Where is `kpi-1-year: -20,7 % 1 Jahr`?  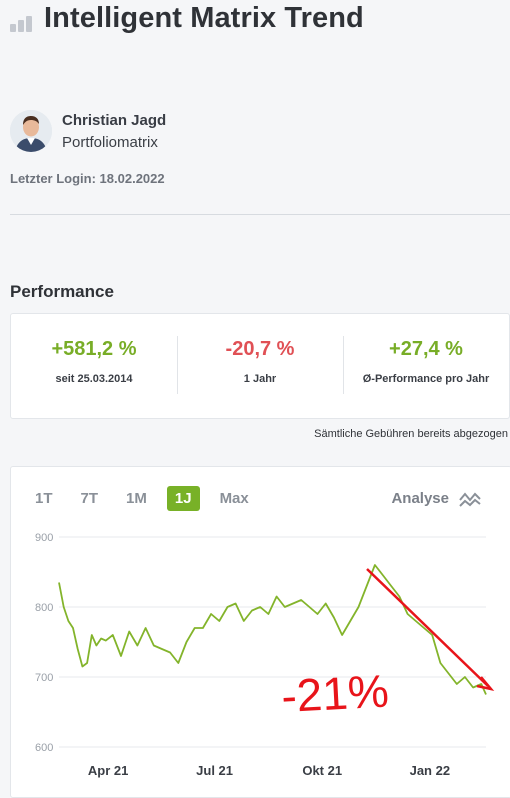
kpi-1-year: -20,7 % 1 Jahr is located at coordinates (260, 365).